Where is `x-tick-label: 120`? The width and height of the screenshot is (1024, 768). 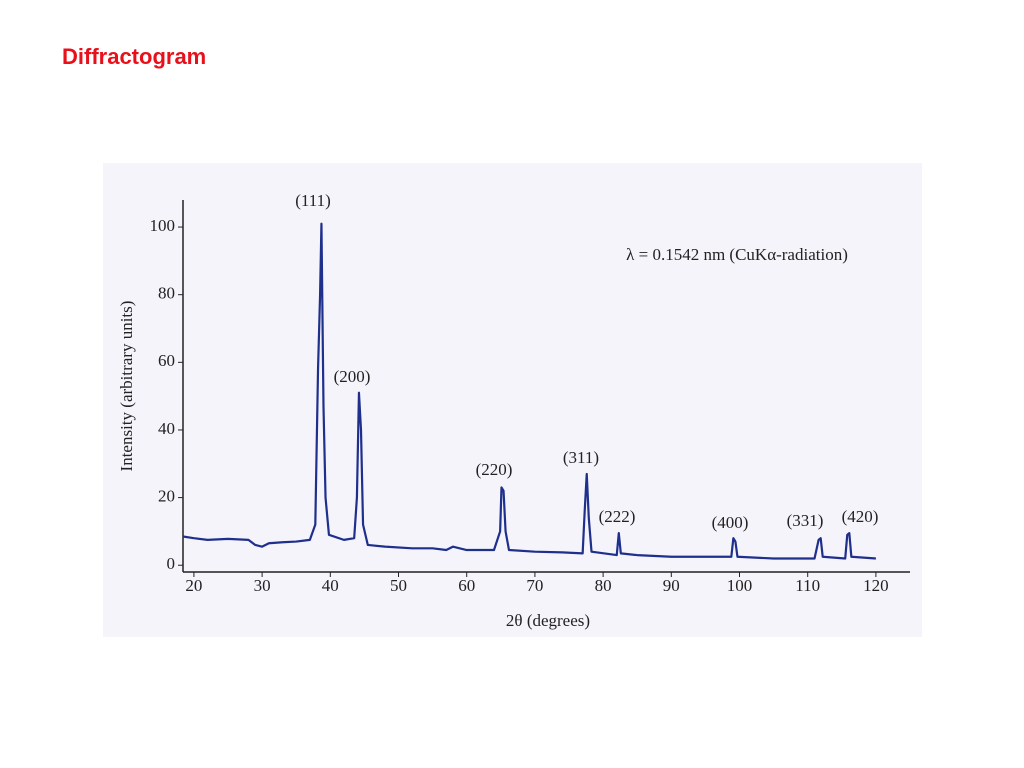
x-tick-label: 120 is located at coordinates (876, 585).